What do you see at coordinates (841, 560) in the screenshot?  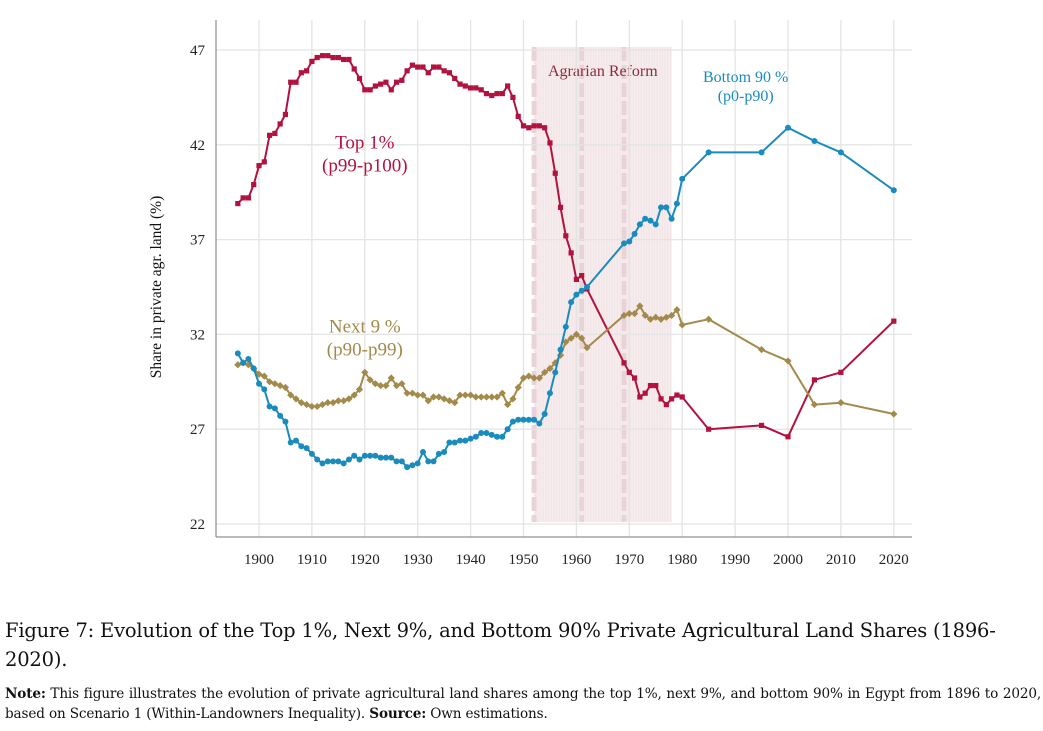 I see `x-tick-label: 2010` at bounding box center [841, 560].